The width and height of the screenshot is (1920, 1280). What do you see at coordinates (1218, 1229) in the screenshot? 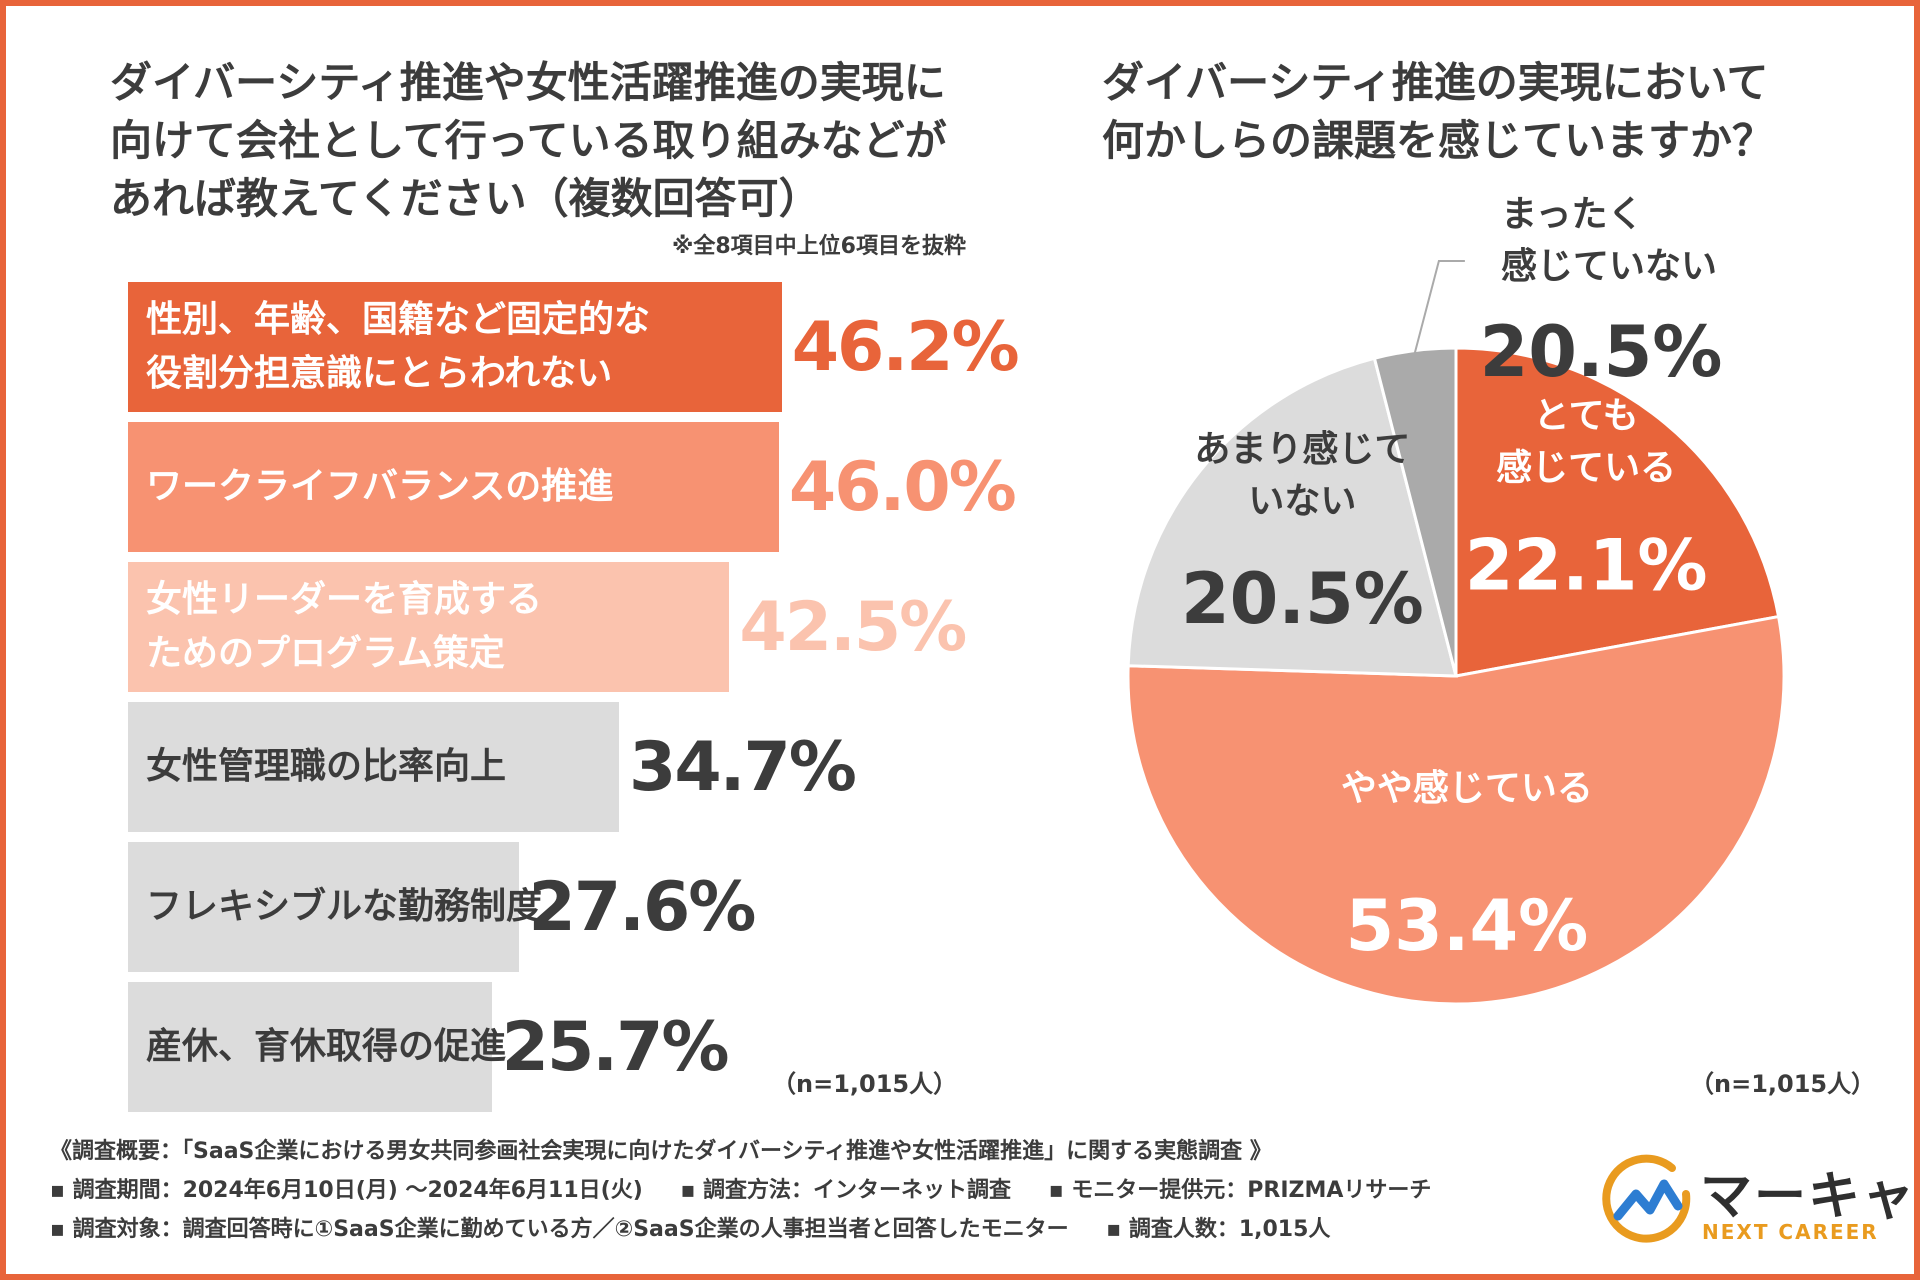
I see `survey-count: ▪ 調査人数：1,015人` at bounding box center [1218, 1229].